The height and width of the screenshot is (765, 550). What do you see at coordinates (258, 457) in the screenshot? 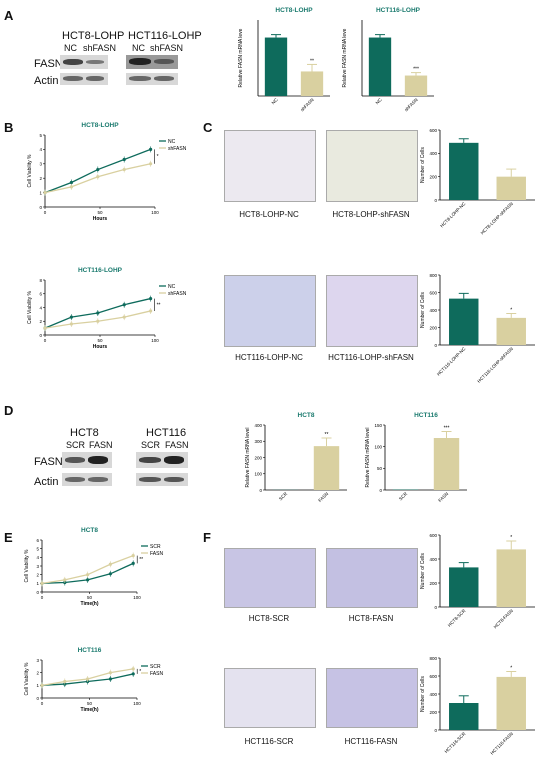
I see `y-tick-label: 200` at bounding box center [258, 457].